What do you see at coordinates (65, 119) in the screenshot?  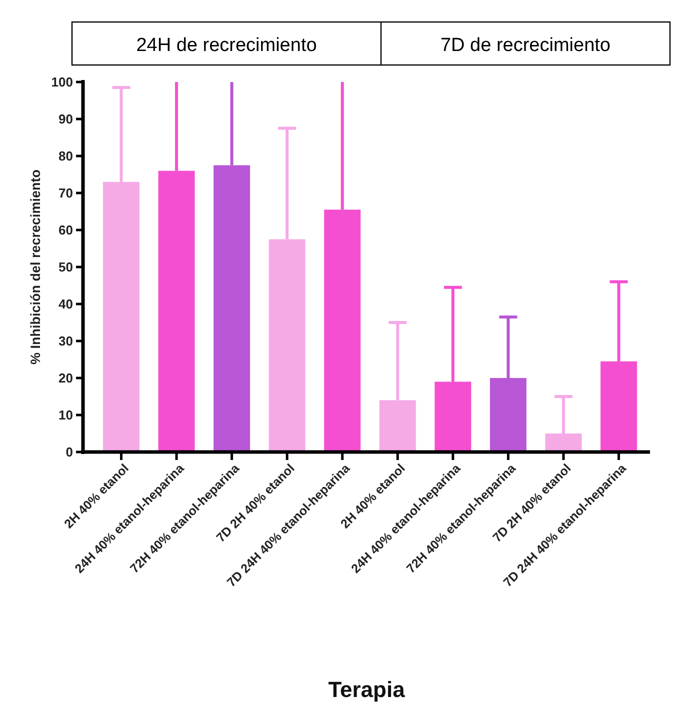 I see `y-tick-label: 90` at bounding box center [65, 119].